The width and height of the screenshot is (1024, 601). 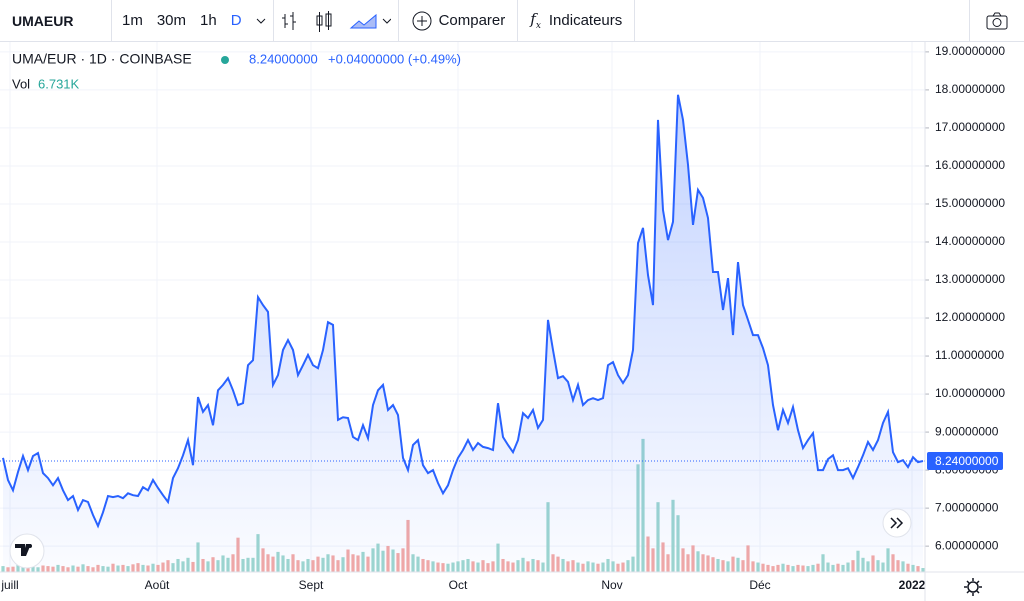 I want to click on legend-change: +0.04000000 (+0.49%), so click(x=394, y=58).